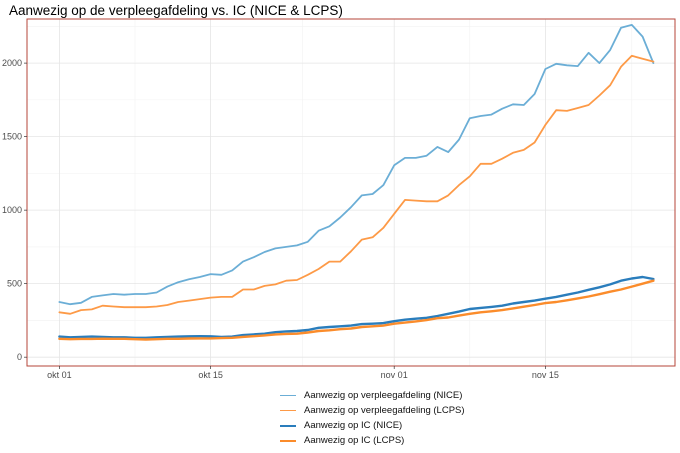  I want to click on legend-item: Aanwezig op verpleegafdeling (NICE), so click(372, 395).